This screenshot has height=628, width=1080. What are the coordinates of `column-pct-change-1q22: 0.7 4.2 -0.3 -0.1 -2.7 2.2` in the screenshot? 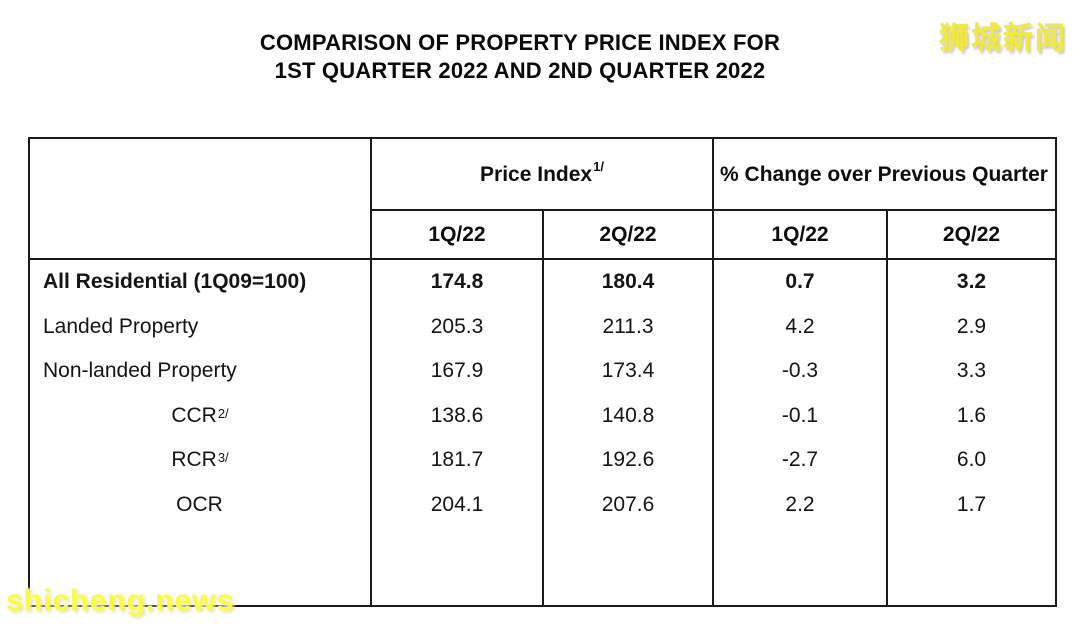 It's located at (800, 432).